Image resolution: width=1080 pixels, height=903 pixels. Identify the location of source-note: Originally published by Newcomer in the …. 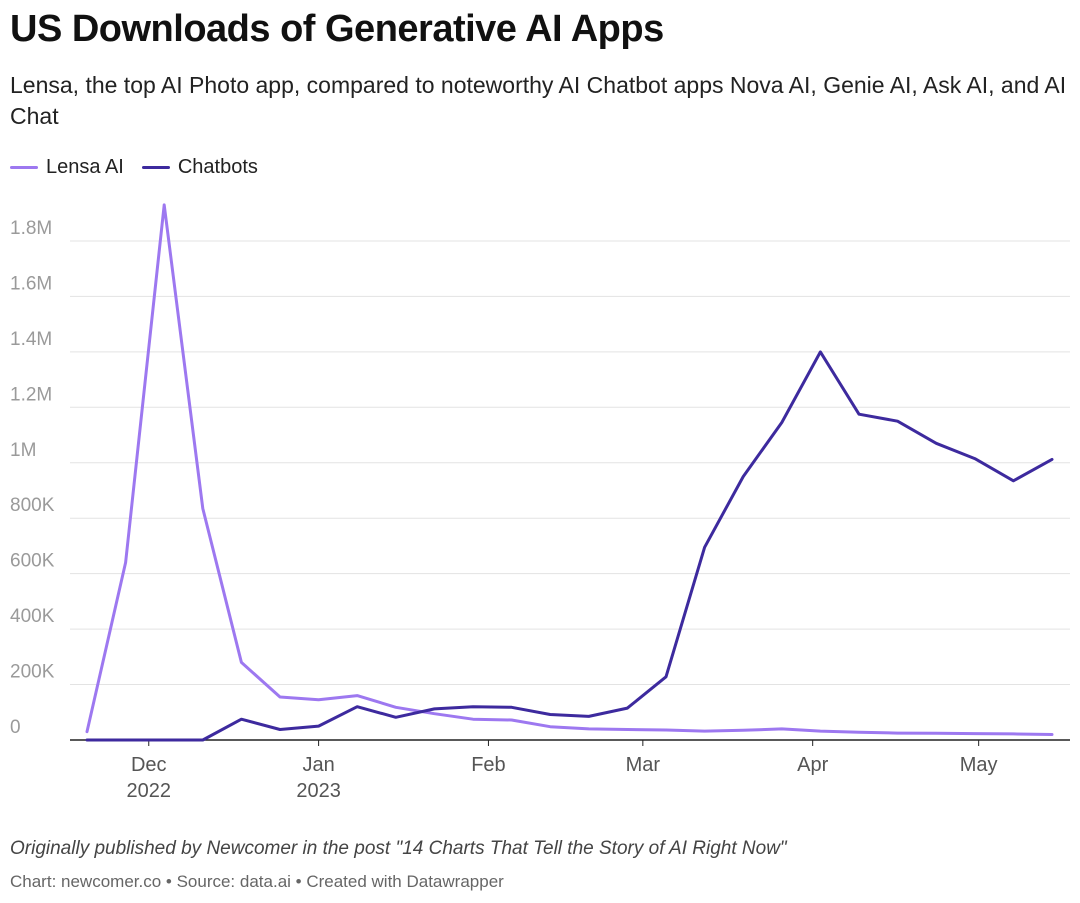
(398, 848).